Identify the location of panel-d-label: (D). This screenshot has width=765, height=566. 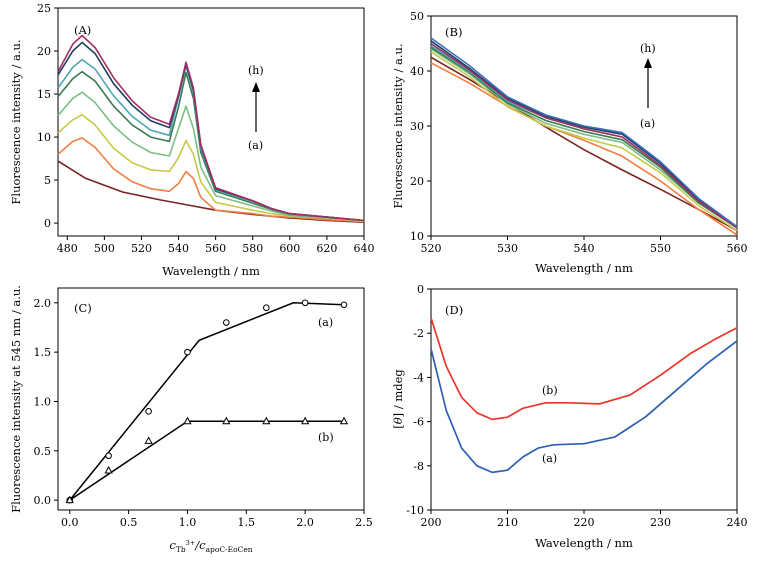
(454, 310).